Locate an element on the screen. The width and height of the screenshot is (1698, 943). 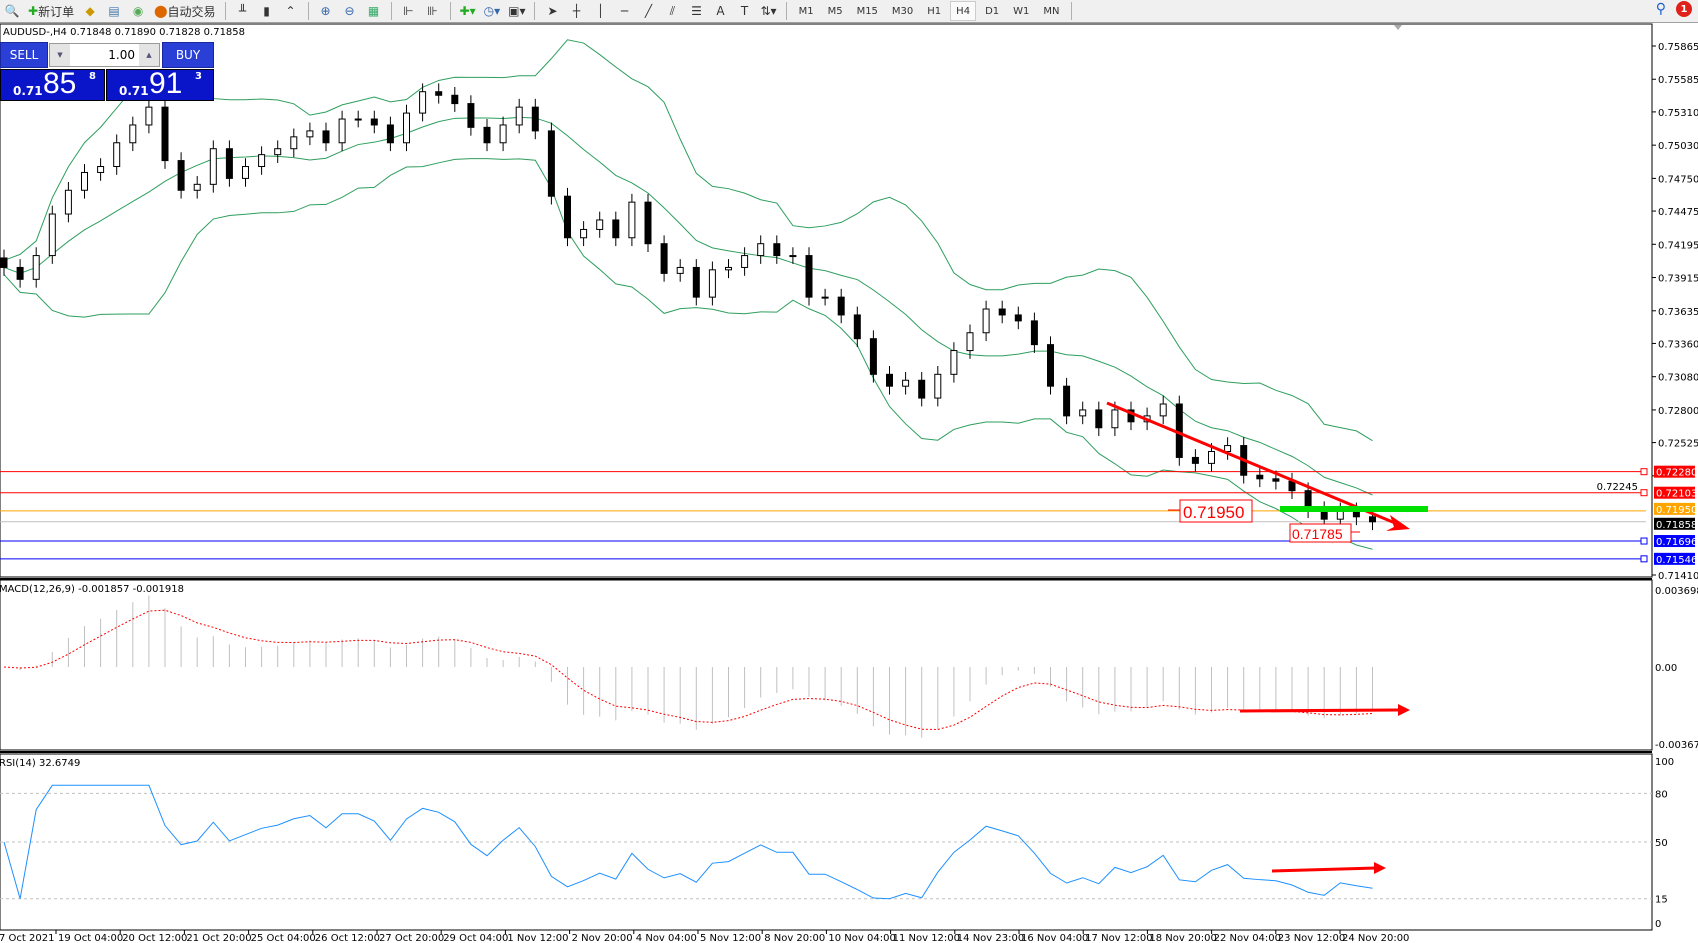
timeframe-m5: M5 is located at coordinates (835, 11).